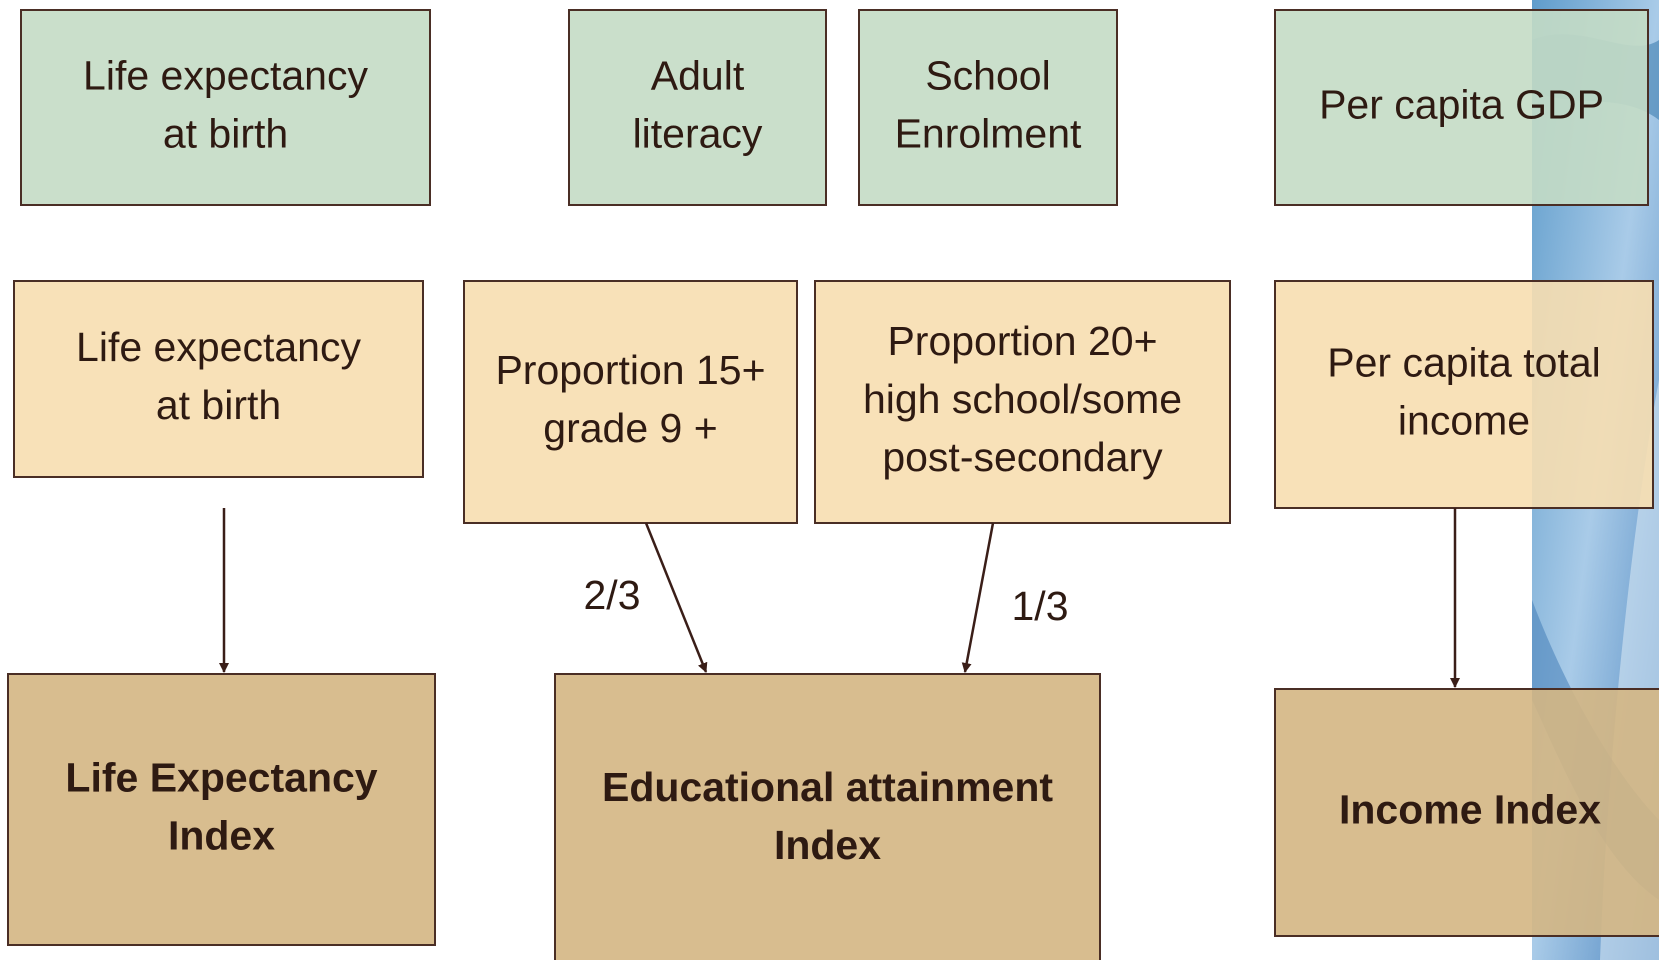  What do you see at coordinates (987, 75) in the screenshot?
I see `node-label: School` at bounding box center [987, 75].